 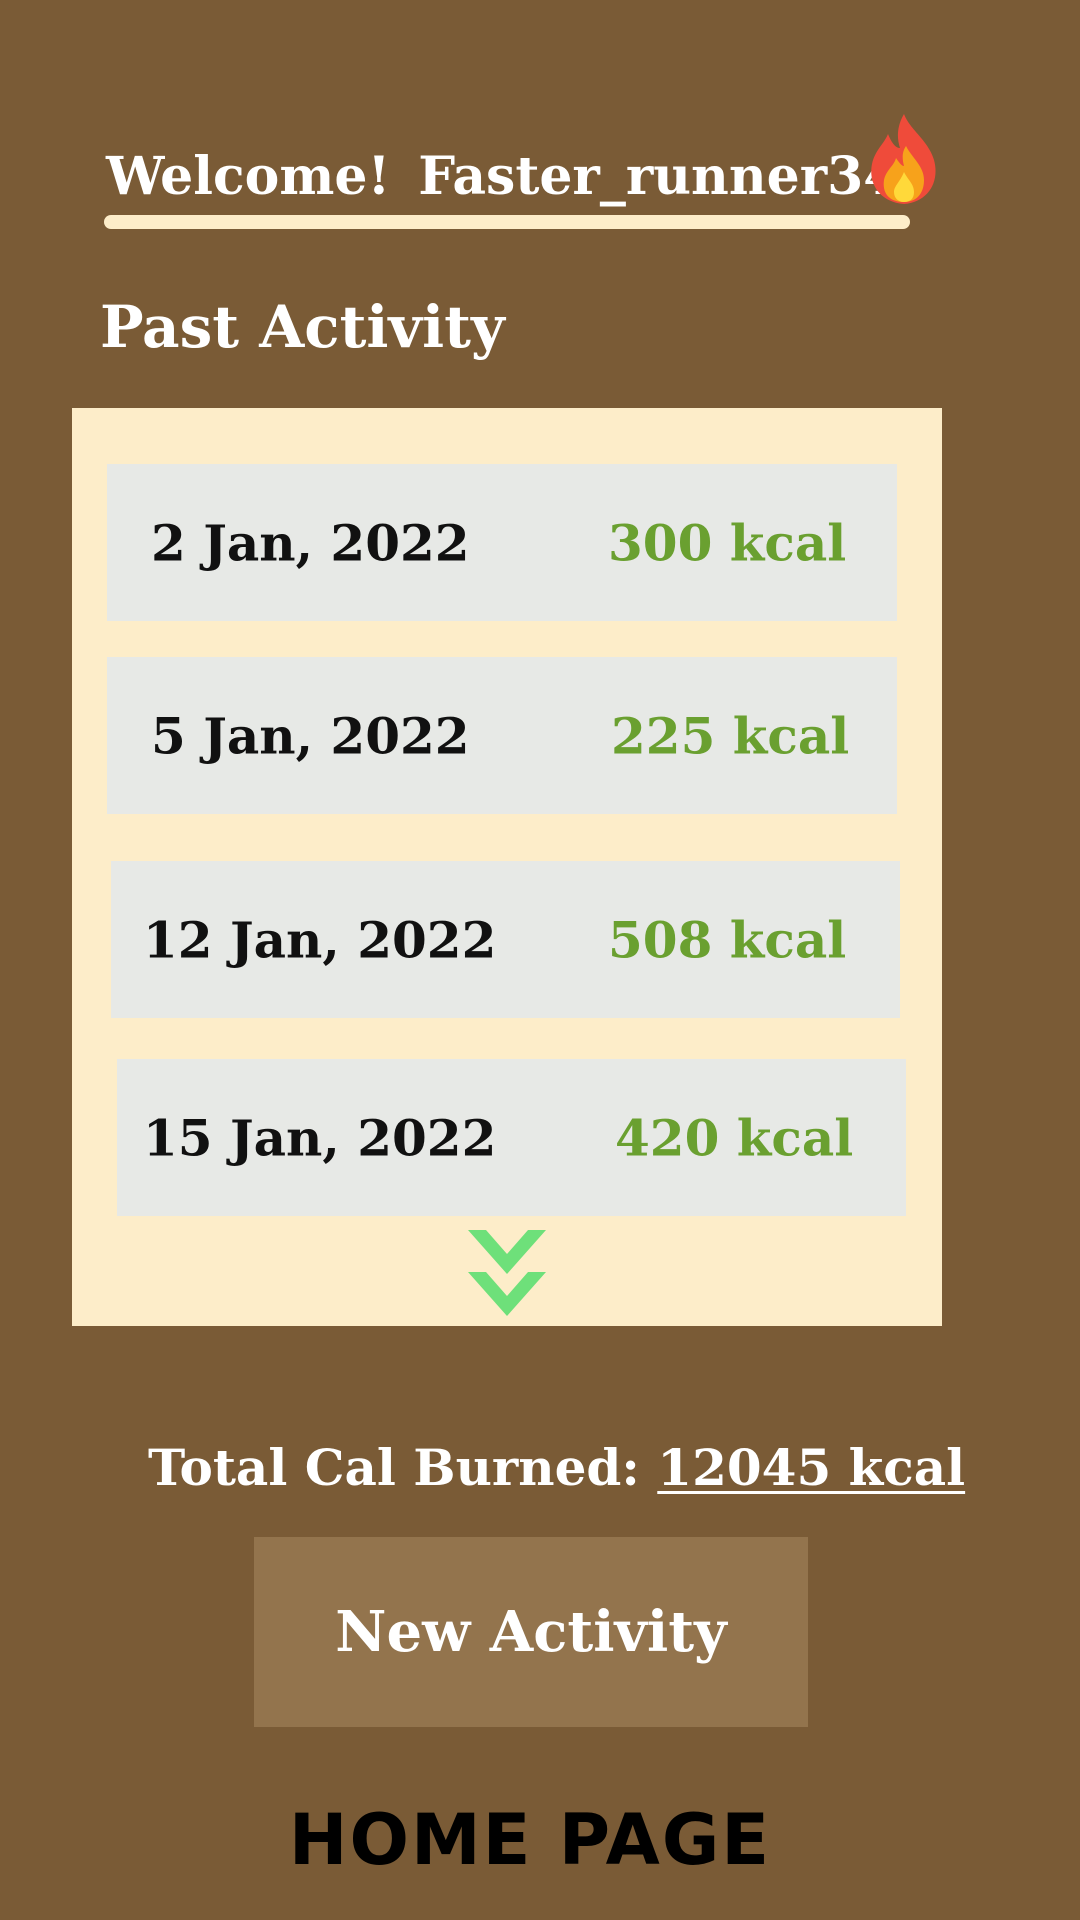 What do you see at coordinates (734, 1137) in the screenshot?
I see `activity-calories: 420 kcal` at bounding box center [734, 1137].